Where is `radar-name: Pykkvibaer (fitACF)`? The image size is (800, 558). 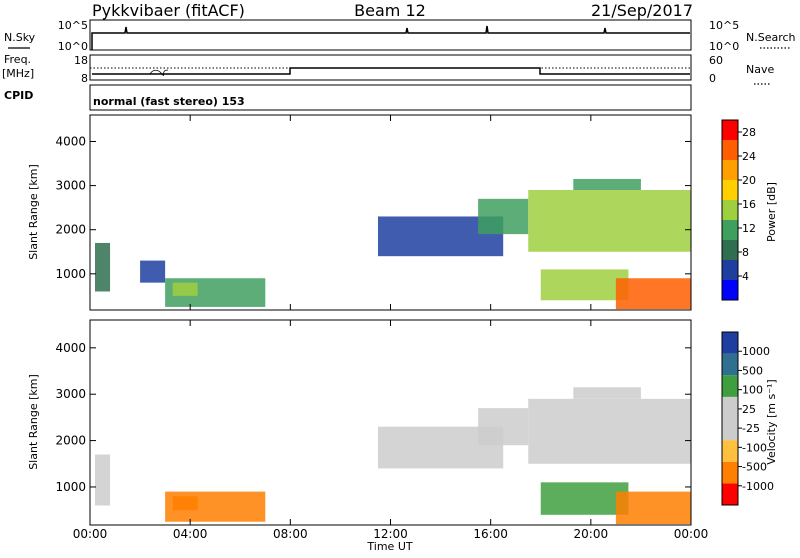
radar-name: Pykkvibaer (fitACF) is located at coordinates (168, 10).